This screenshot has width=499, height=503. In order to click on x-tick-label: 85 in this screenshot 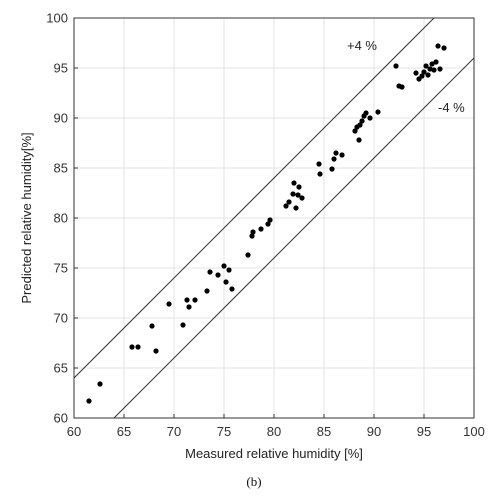, I will do `click(324, 431)`.